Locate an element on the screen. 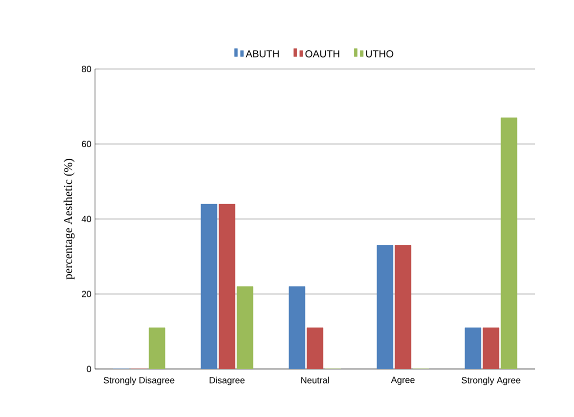  x-tick-label: Disagree is located at coordinates (227, 381).